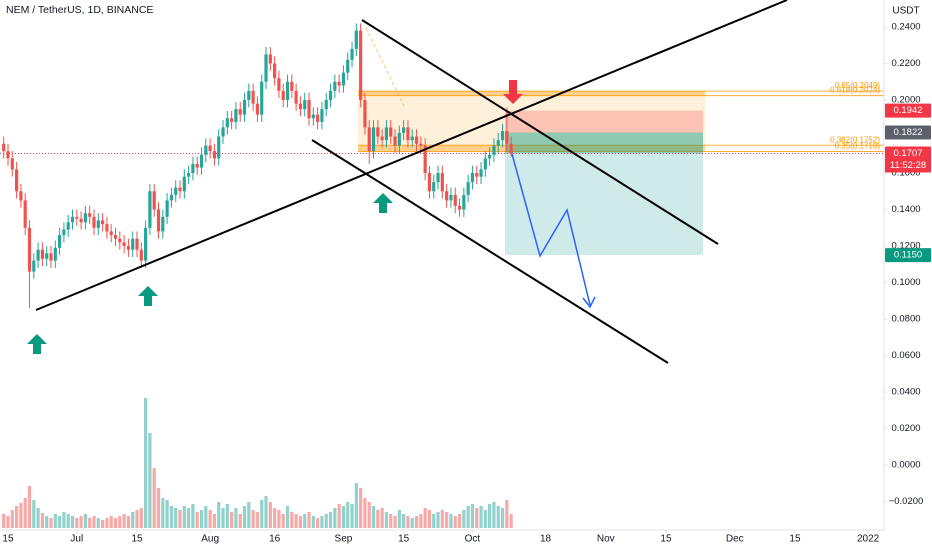 The height and width of the screenshot is (550, 932). Describe the element at coordinates (905, 428) in the screenshot. I see `y-tick-label: 0.0200` at that location.